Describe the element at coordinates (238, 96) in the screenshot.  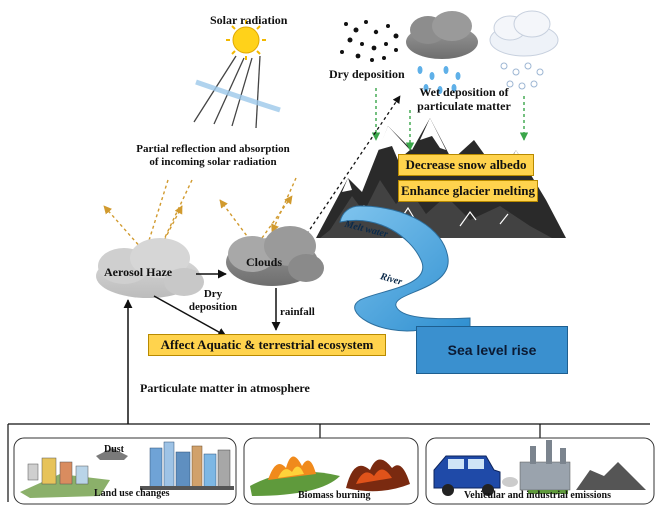
I see `atmosphere-band` at that location.